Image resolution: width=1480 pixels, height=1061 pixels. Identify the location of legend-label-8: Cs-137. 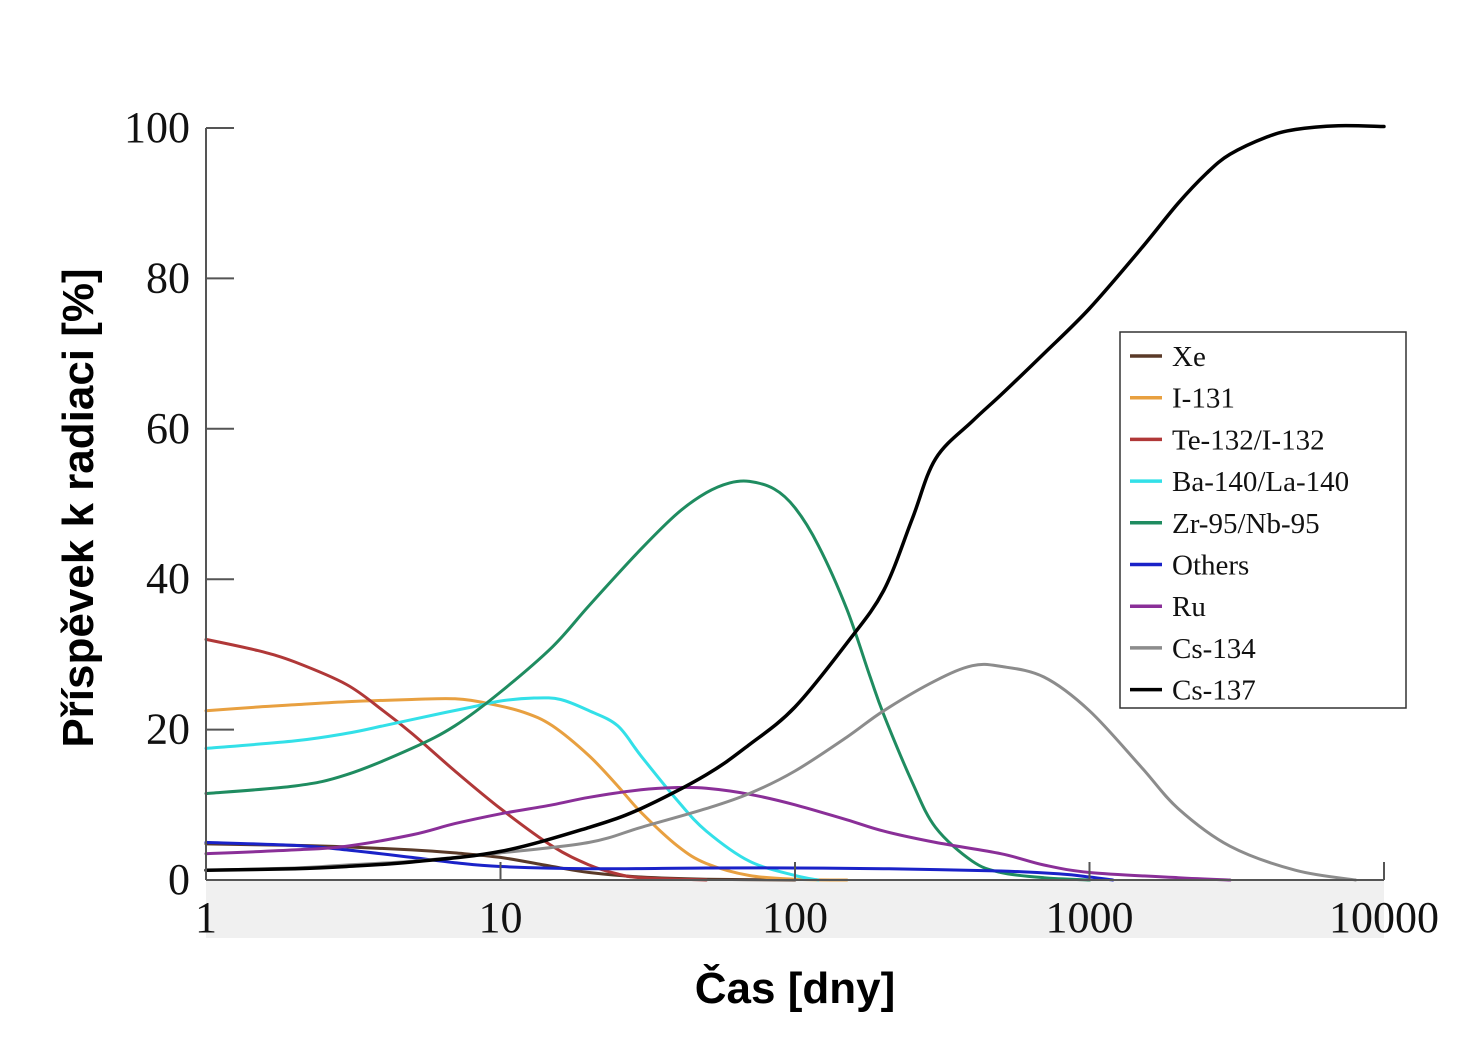
(1214, 691).